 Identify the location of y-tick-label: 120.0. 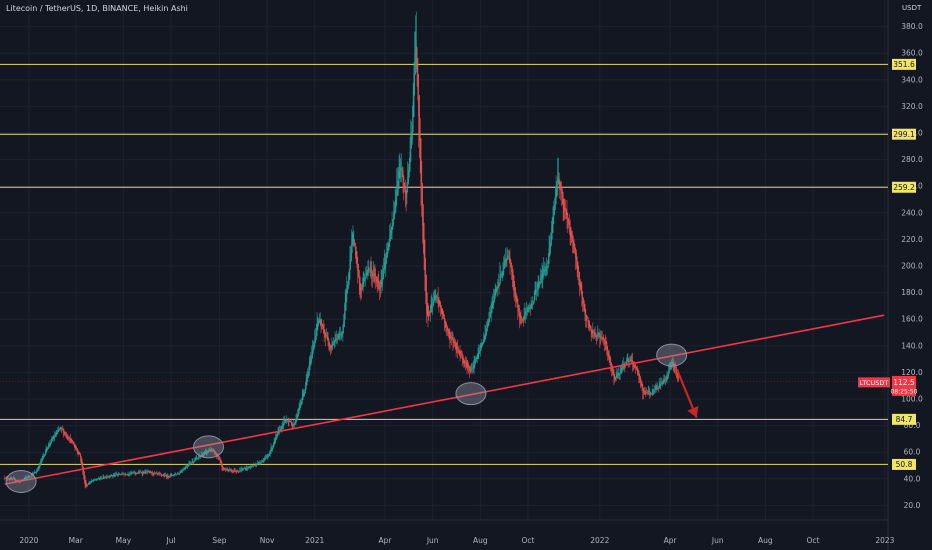
(912, 372).